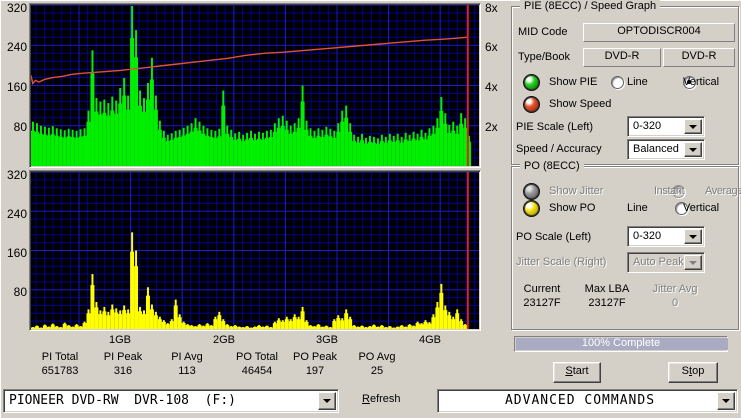 The height and width of the screenshot is (418, 741). What do you see at coordinates (701, 208) in the screenshot?
I see `po-vertical-label: Vertical` at bounding box center [701, 208].